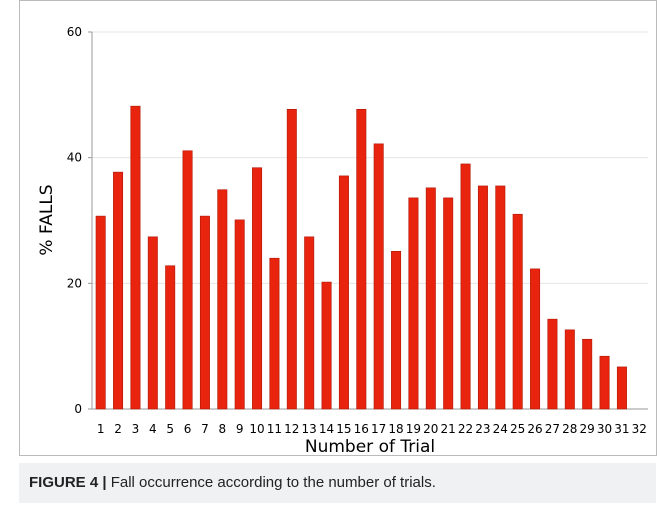 The height and width of the screenshot is (521, 672). Describe the element at coordinates (370, 447) in the screenshot. I see `x-axis-label: Number of Trial` at that location.